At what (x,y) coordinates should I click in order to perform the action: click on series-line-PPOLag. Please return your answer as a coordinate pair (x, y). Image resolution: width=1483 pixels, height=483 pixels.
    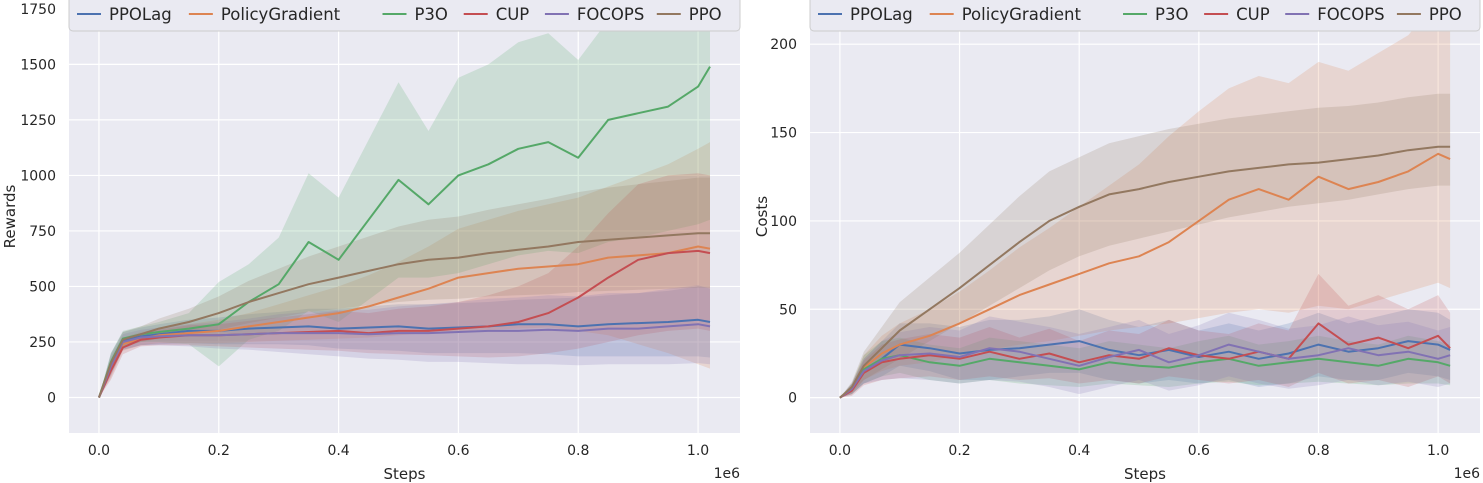
    Looking at the image, I should click on (404, 358).